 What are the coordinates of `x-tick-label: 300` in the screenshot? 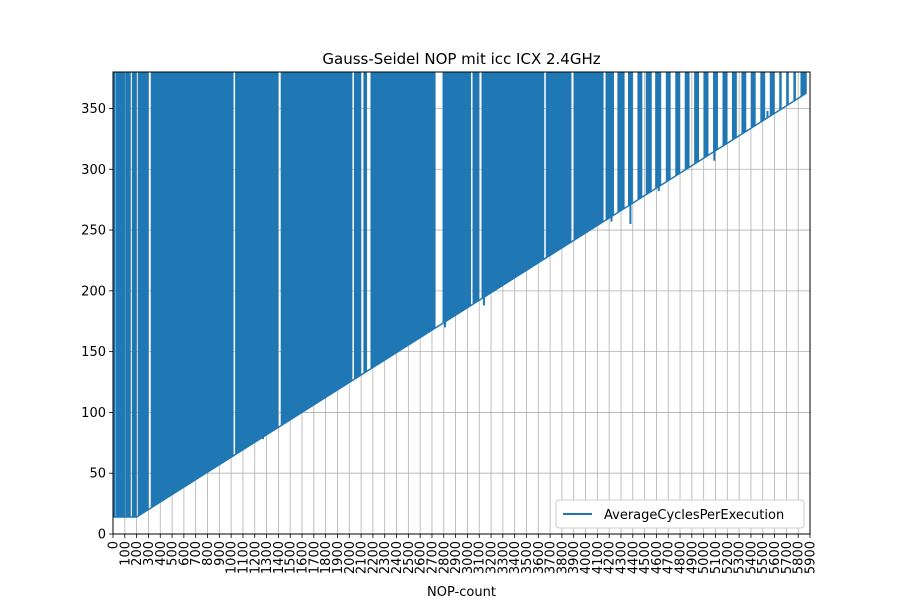 It's located at (149, 553).